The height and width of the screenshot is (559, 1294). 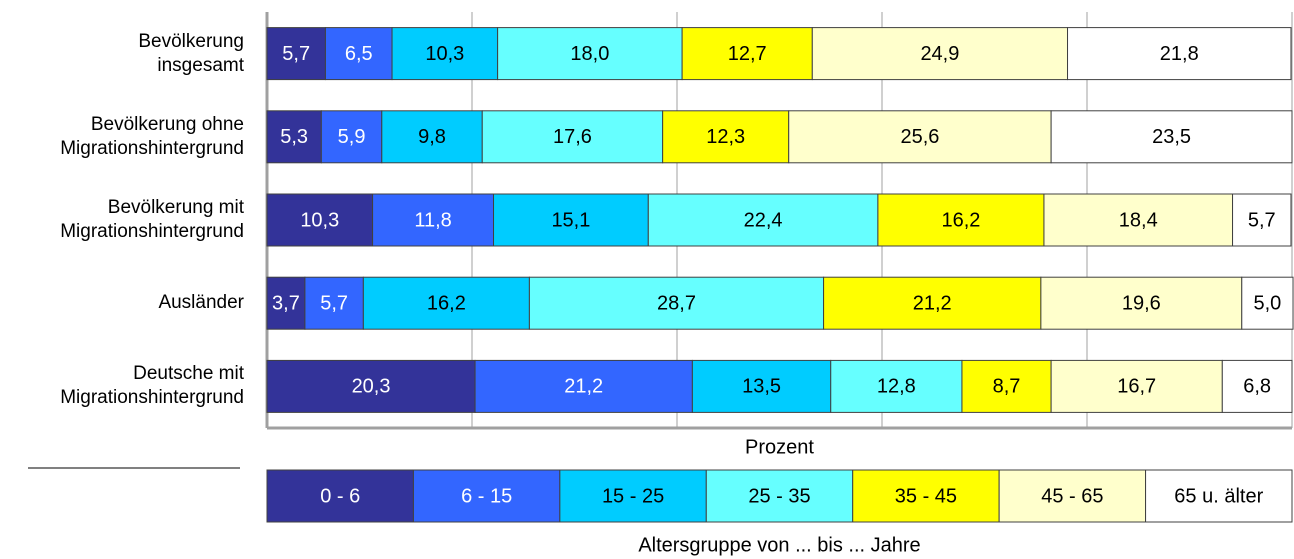 I want to click on value-label: 5,0, so click(x=1267, y=303).